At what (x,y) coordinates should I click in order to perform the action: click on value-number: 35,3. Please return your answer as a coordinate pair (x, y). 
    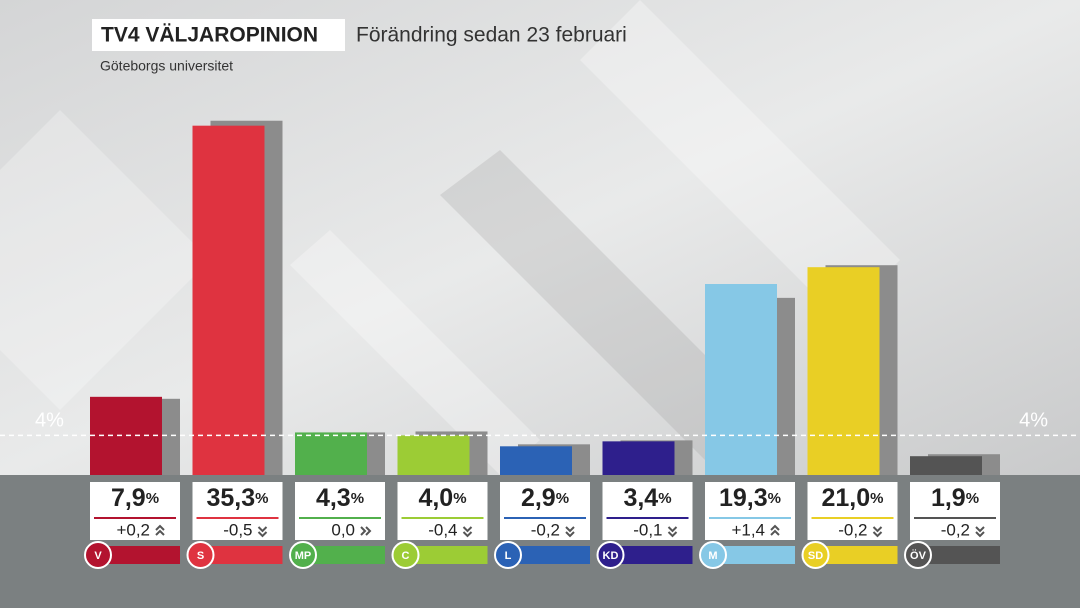
    Looking at the image, I should click on (230, 498).